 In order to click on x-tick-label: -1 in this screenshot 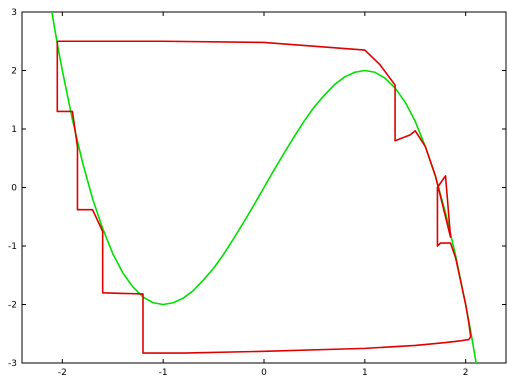, I will do `click(163, 372)`.